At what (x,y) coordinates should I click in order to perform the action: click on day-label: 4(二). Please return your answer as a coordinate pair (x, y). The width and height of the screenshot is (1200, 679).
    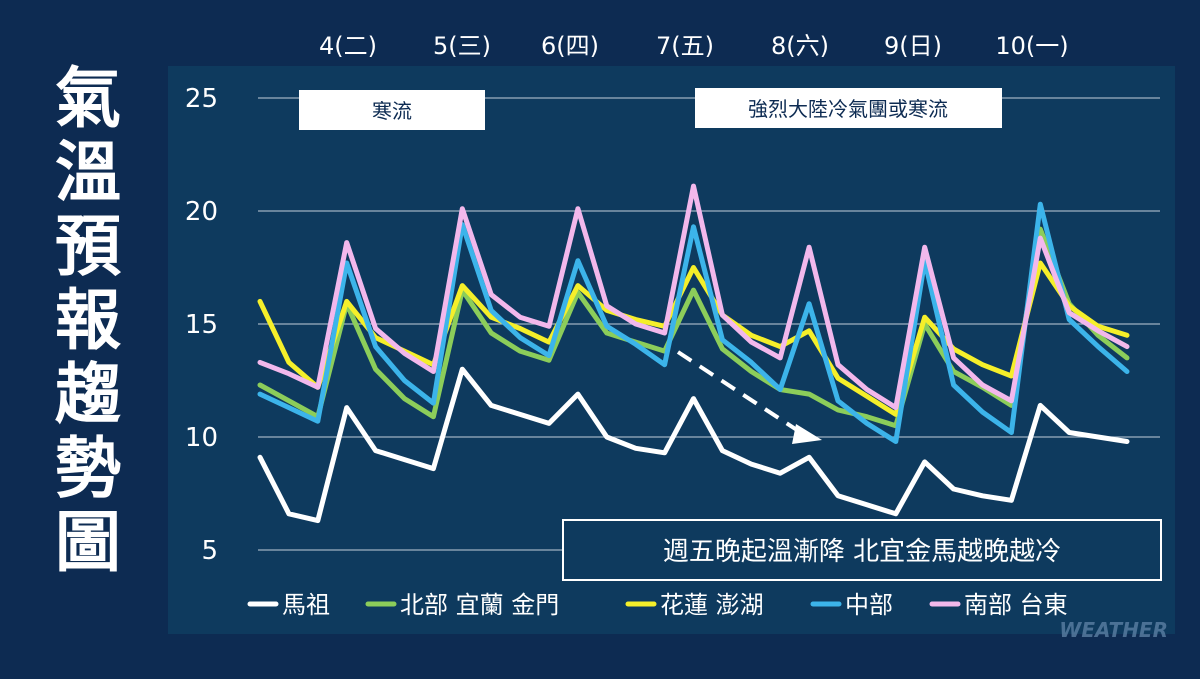
    Looking at the image, I should click on (348, 46).